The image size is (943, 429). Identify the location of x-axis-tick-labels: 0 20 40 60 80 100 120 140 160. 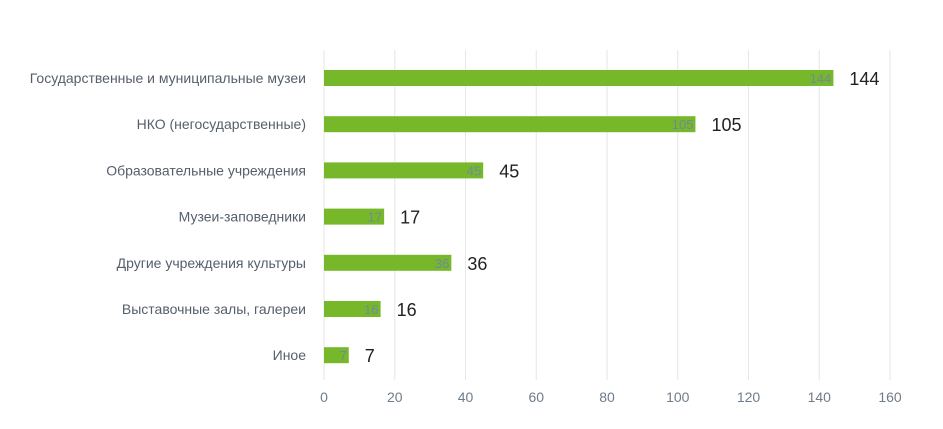
(611, 397).